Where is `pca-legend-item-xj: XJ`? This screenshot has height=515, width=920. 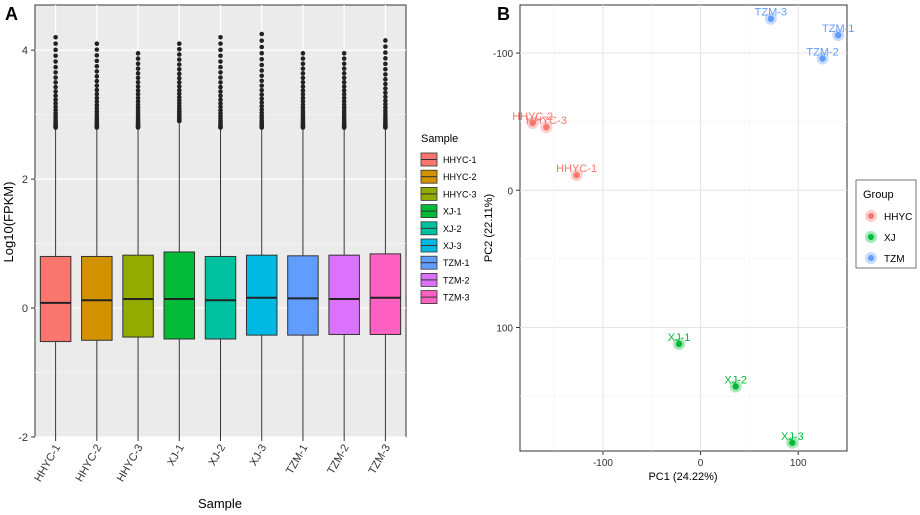
pca-legend-item-xj: XJ is located at coordinates (880, 237).